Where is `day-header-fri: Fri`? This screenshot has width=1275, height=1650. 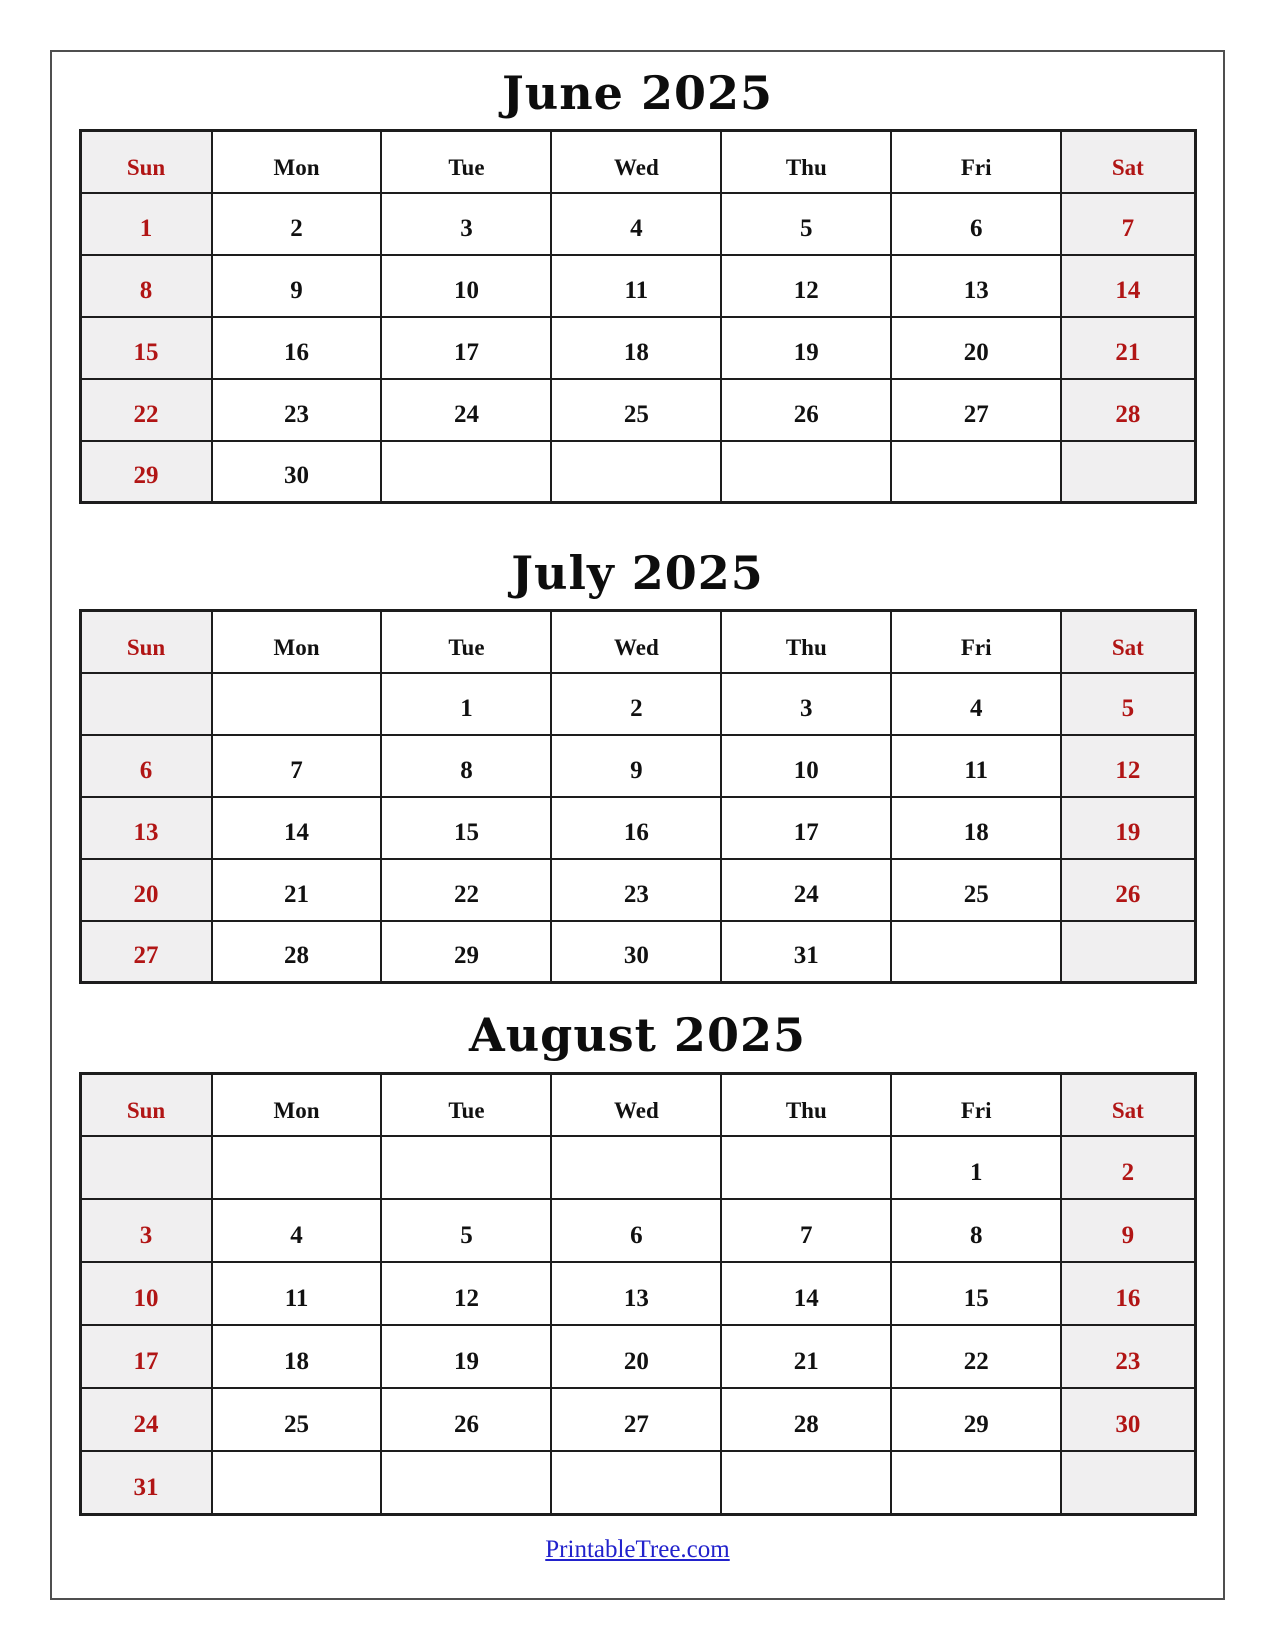
day-header-fri: Fri is located at coordinates (976, 641).